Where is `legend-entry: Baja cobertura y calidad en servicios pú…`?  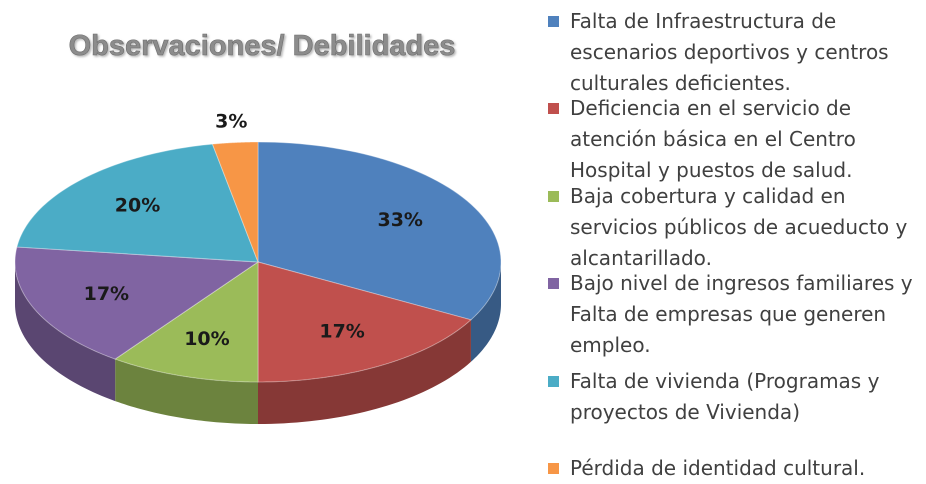 legend-entry: Baja cobertura y calidad en servicios pú… is located at coordinates (733, 227).